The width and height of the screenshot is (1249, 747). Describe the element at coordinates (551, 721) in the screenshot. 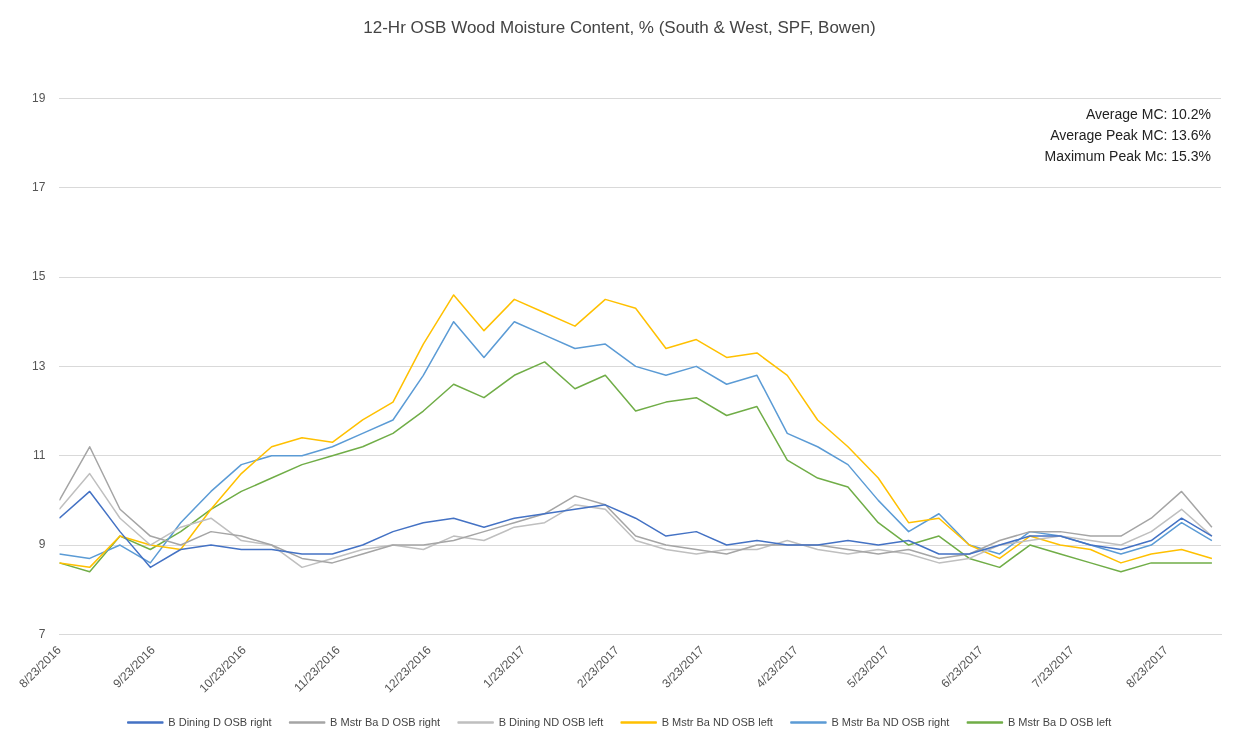

I see `legend-label: B Dining ND OSB left` at that location.